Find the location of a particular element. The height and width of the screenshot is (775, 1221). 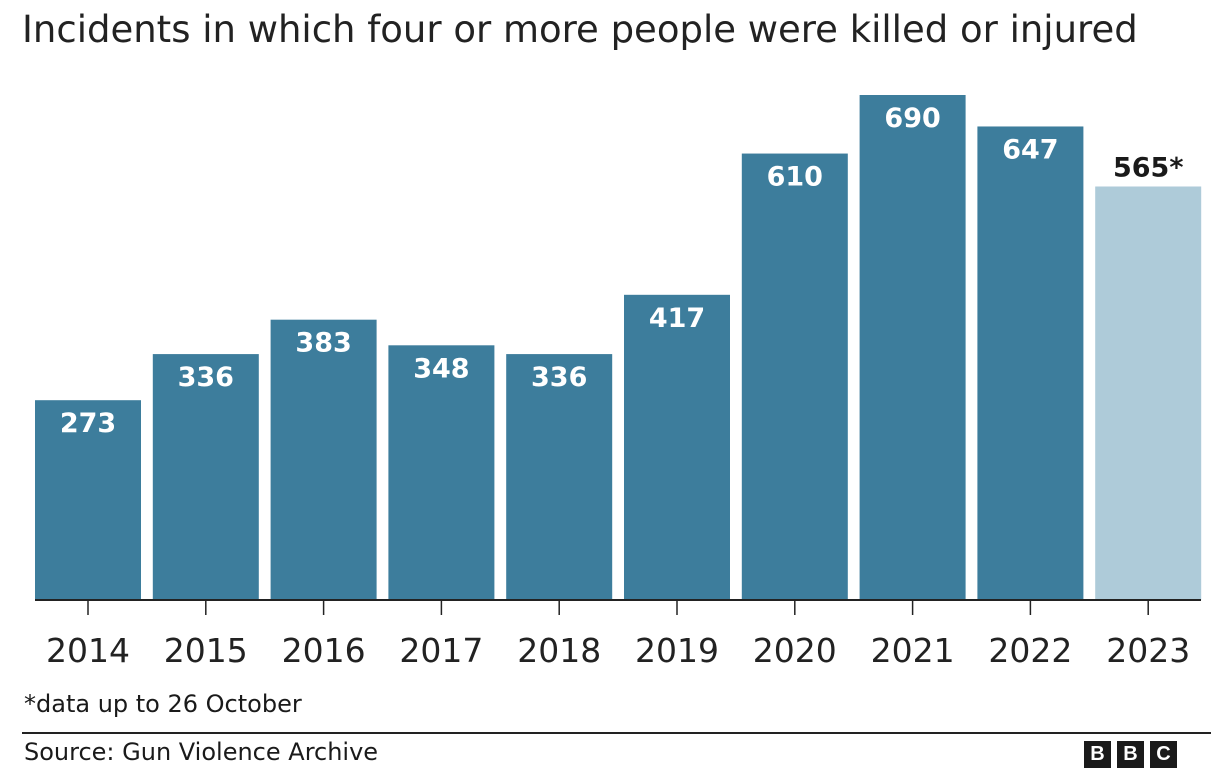

bar-2019 is located at coordinates (677, 447).